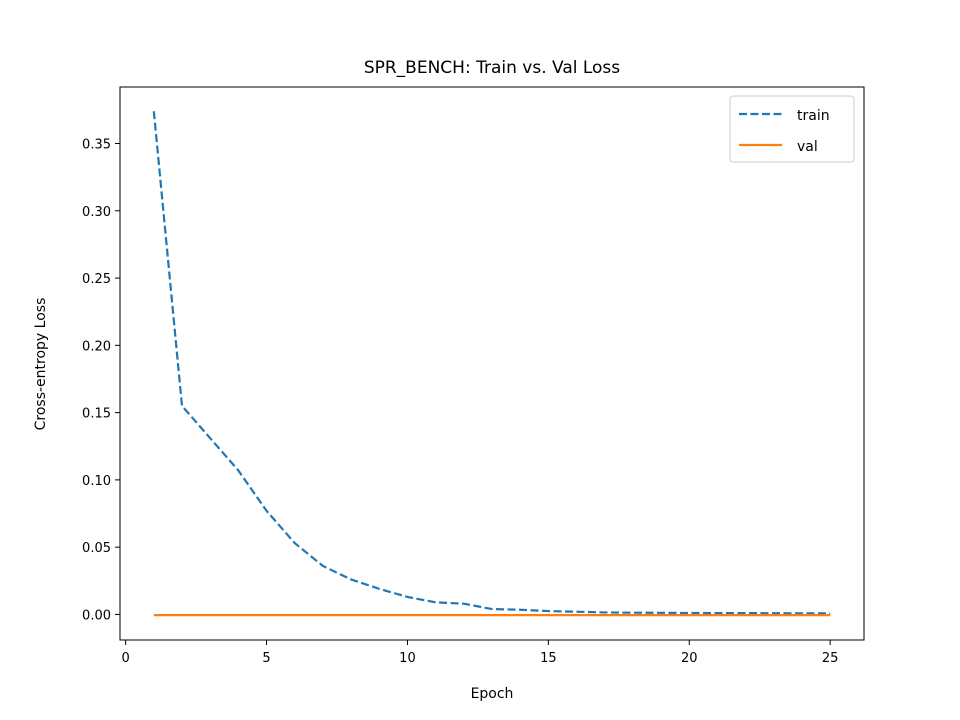 The height and width of the screenshot is (720, 960). I want to click on y-tick-label: 0.20, so click(96, 346).